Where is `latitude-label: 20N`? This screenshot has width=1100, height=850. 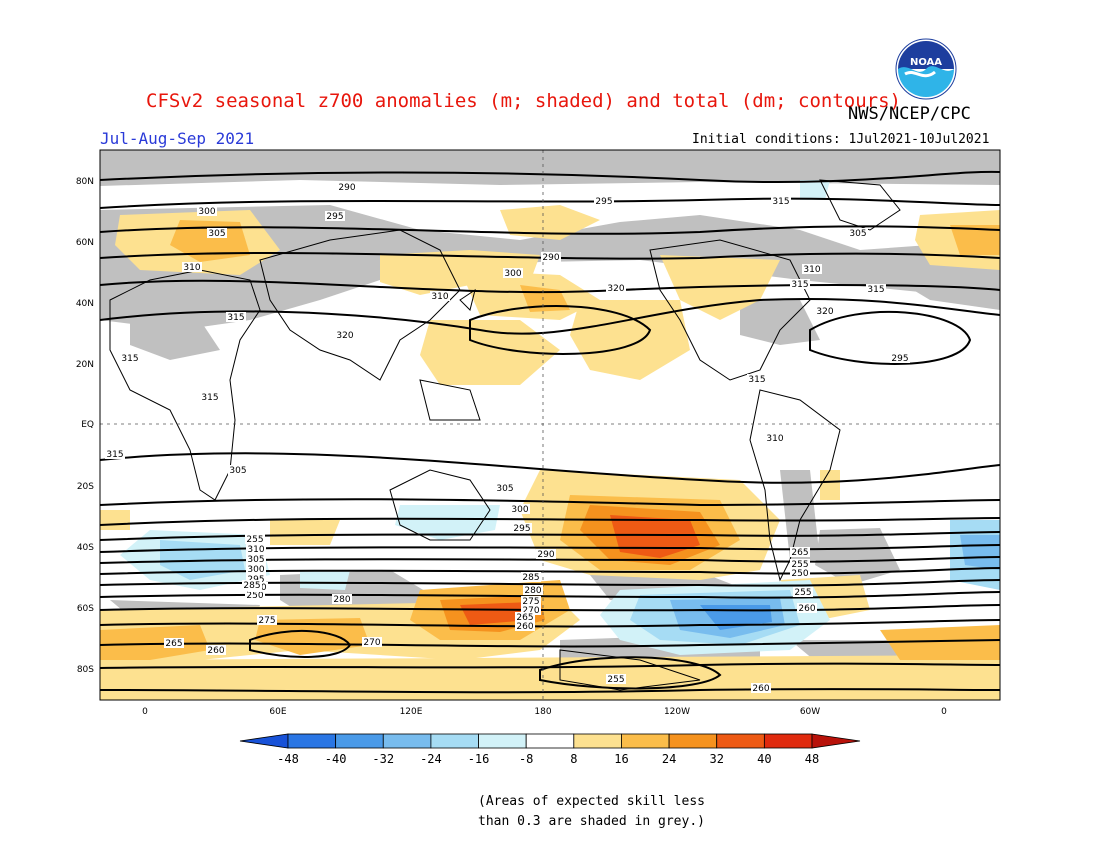 latitude-label: 20N is located at coordinates (85, 365).